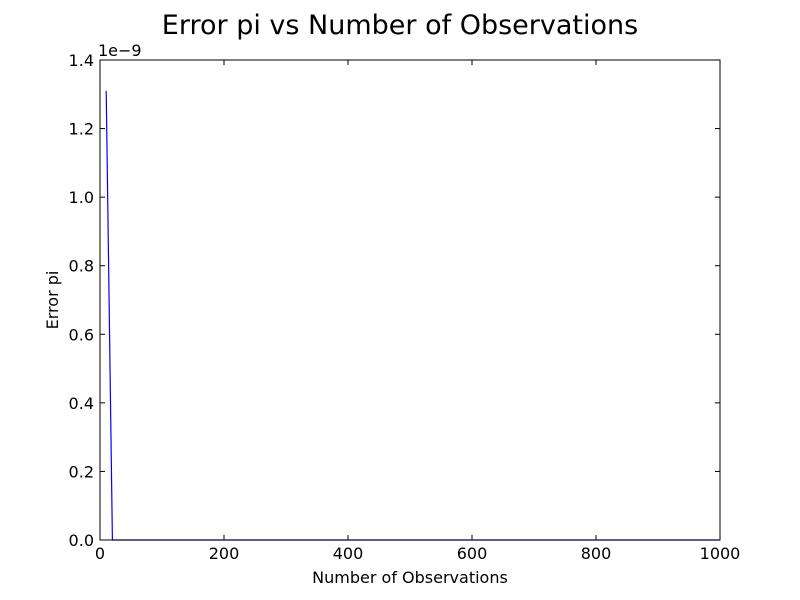 Image resolution: width=800 pixels, height=600 pixels. I want to click on y-tick-label: 0.8, so click(81, 266).